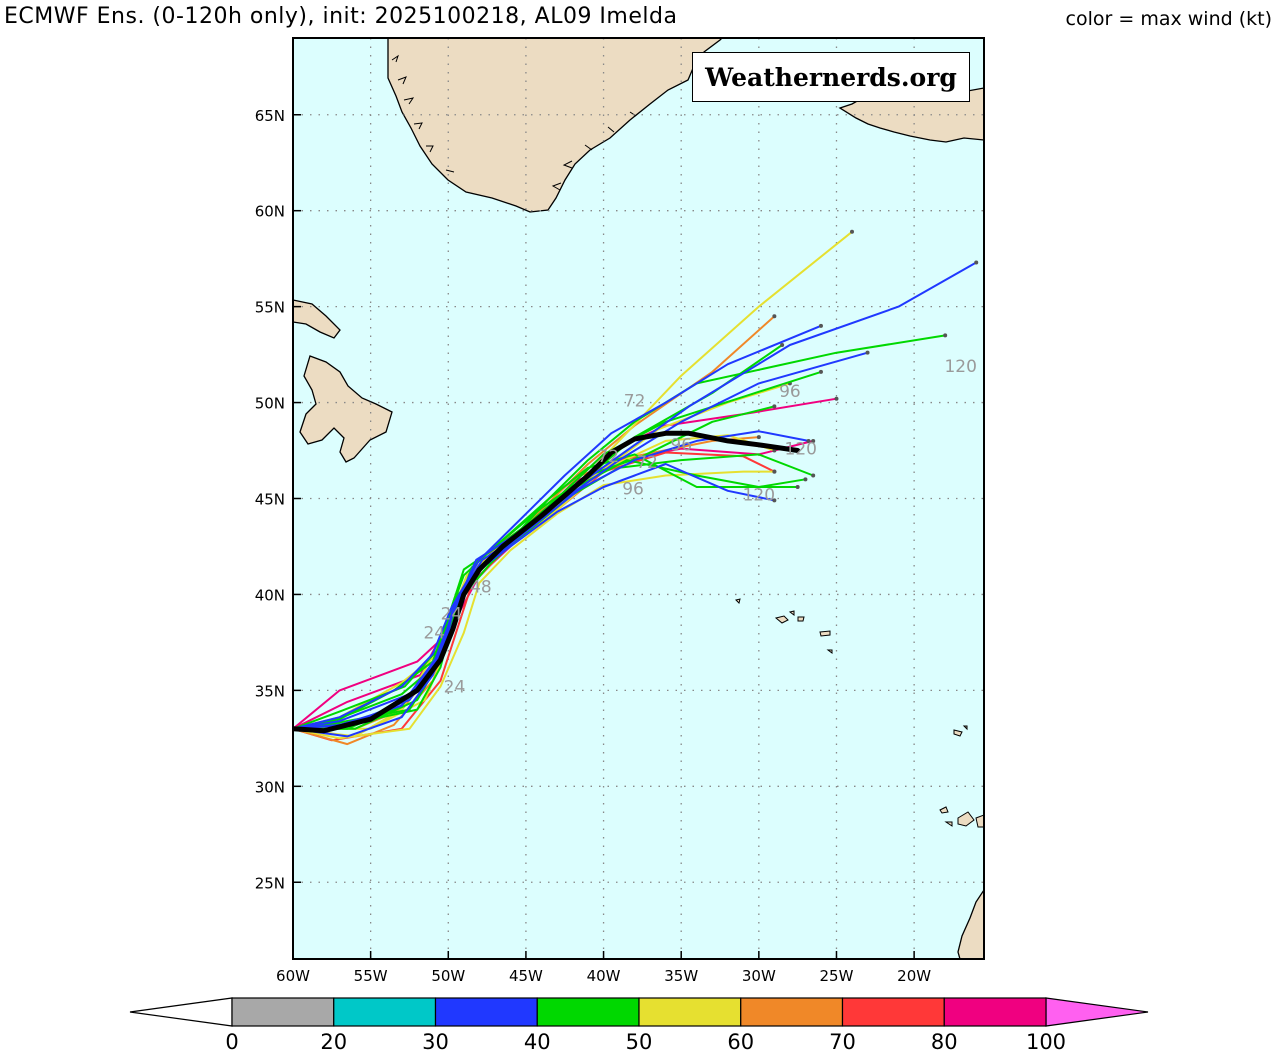 This screenshot has width=1278, height=1056. What do you see at coordinates (270, 308) in the screenshot?
I see `lat-tick-label: 55N` at bounding box center [270, 308].